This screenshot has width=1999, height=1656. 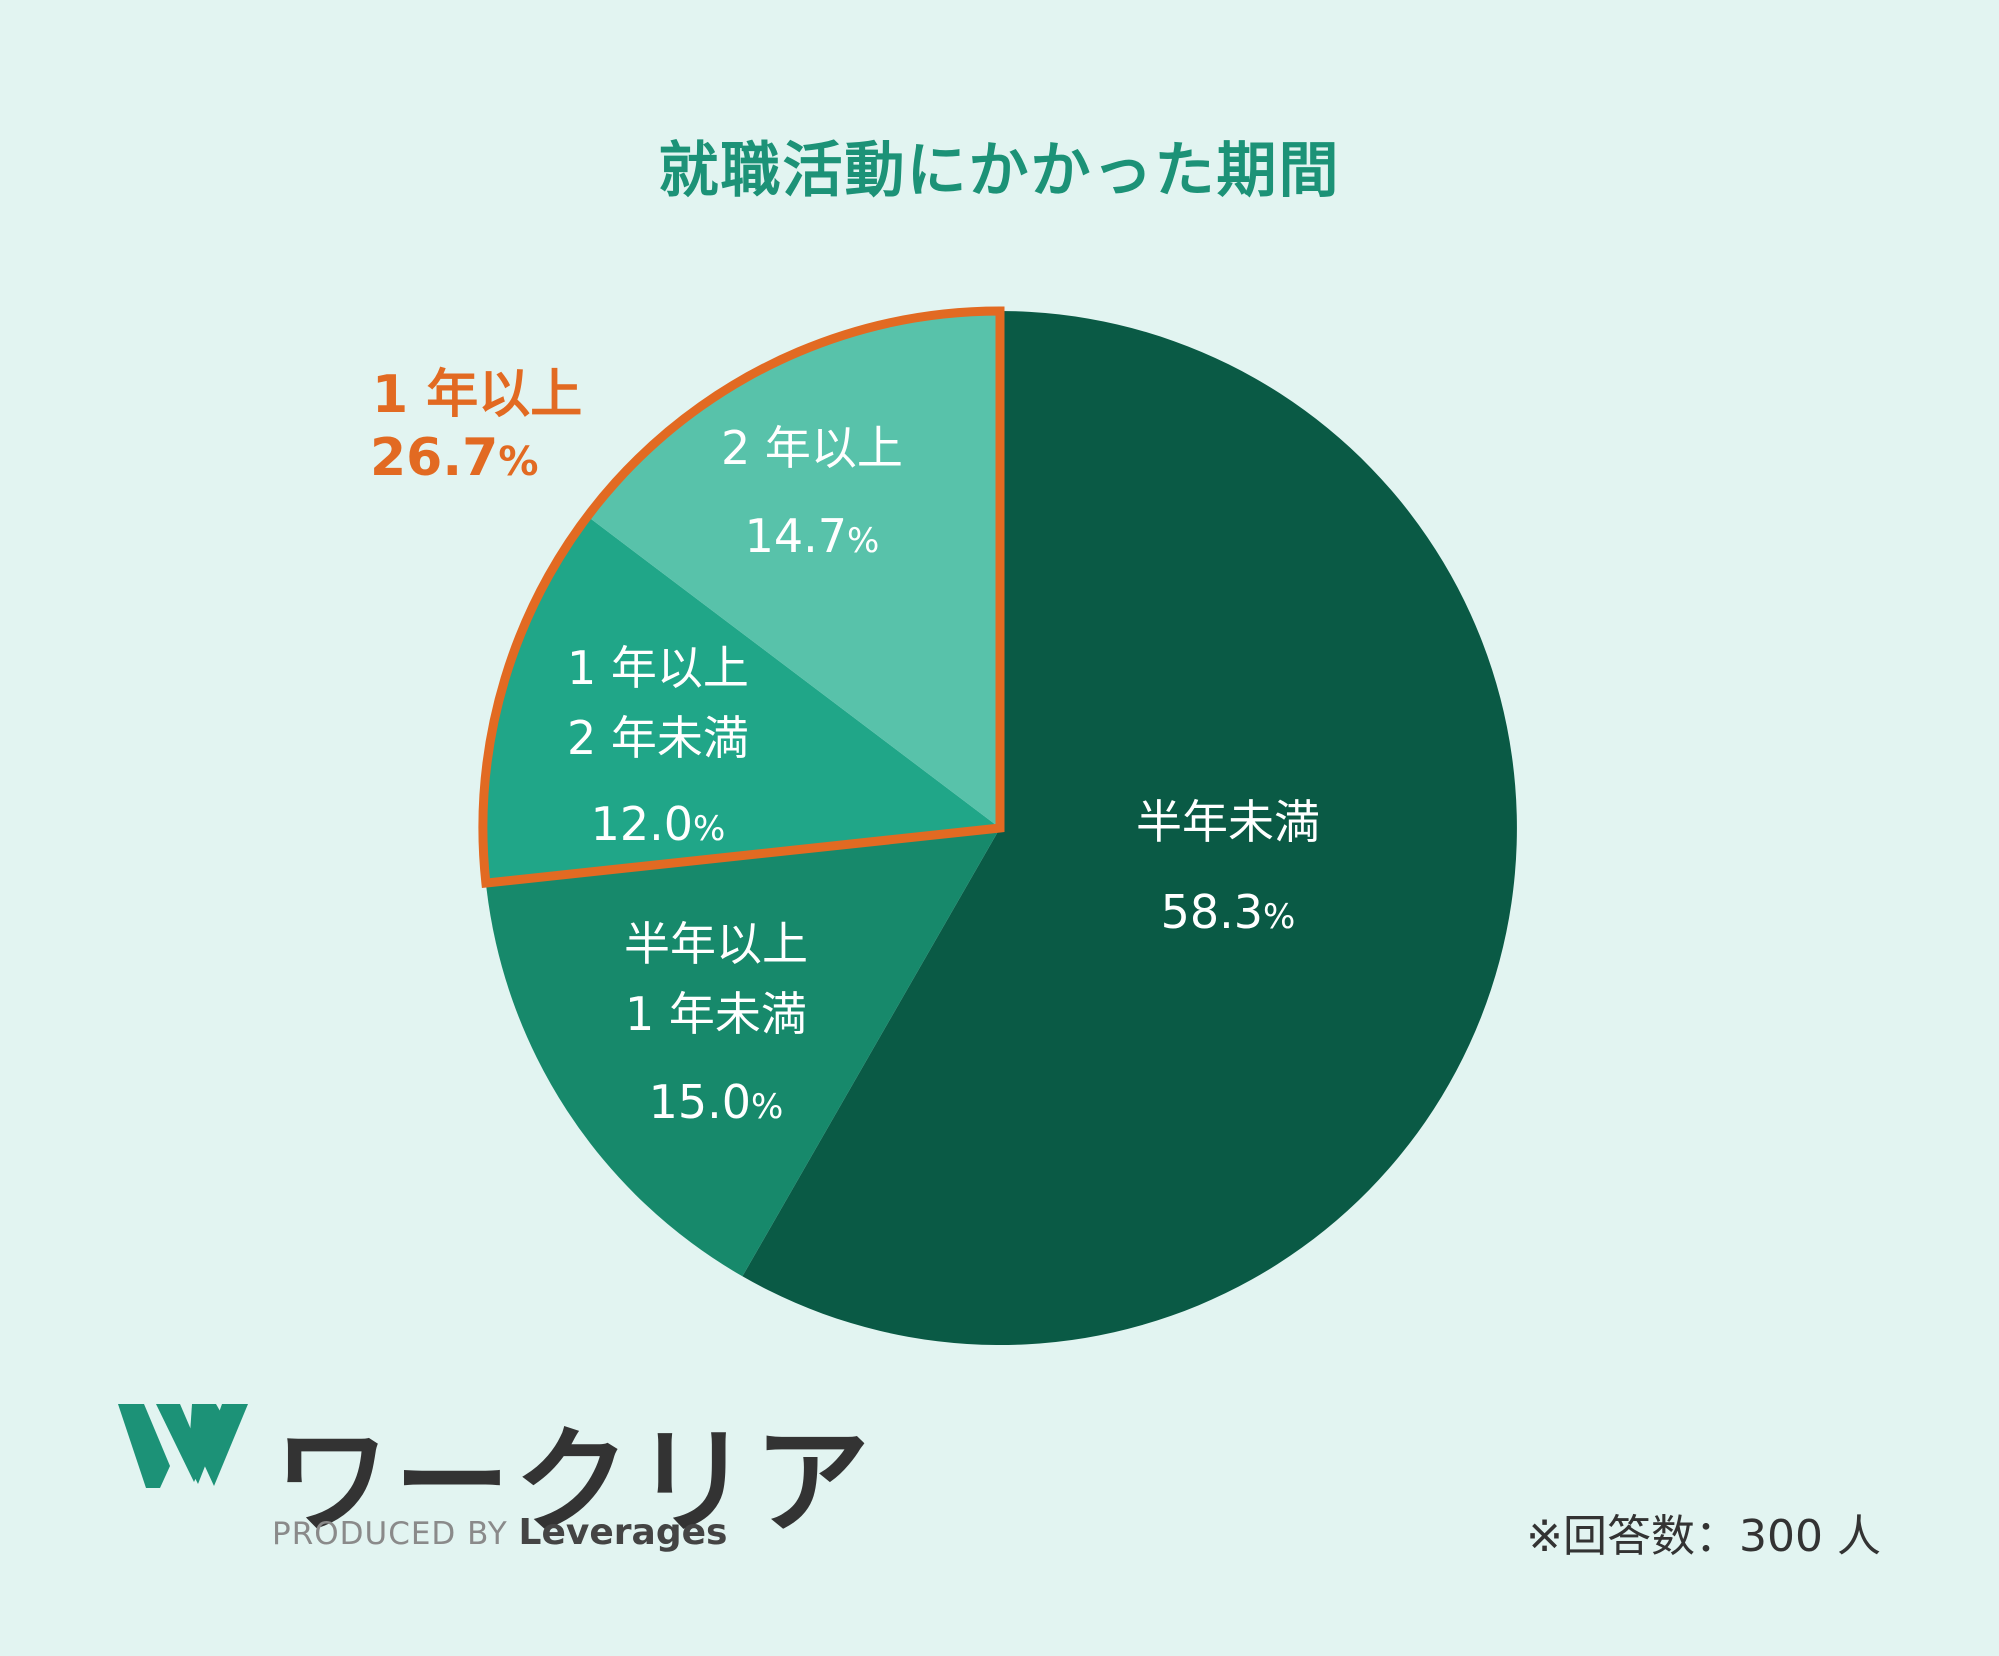 I want to click on company-name: Leverages, so click(x=623, y=1532).